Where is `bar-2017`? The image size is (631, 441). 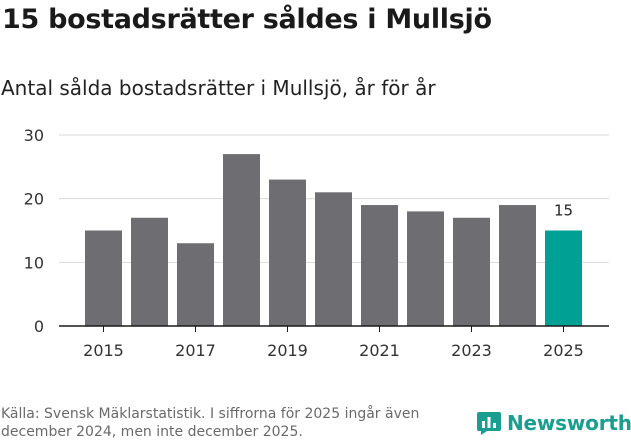
bar-2017 is located at coordinates (195, 284).